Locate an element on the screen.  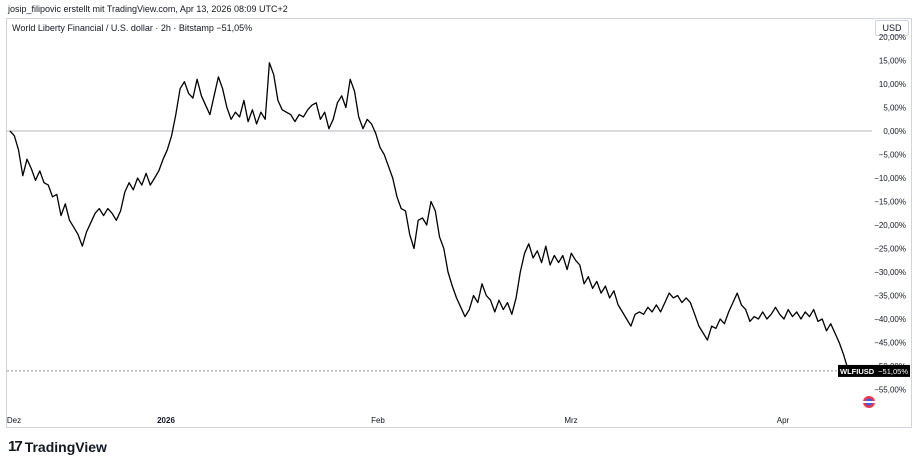
tradingview-logo-text: TradingView is located at coordinates (65, 446).